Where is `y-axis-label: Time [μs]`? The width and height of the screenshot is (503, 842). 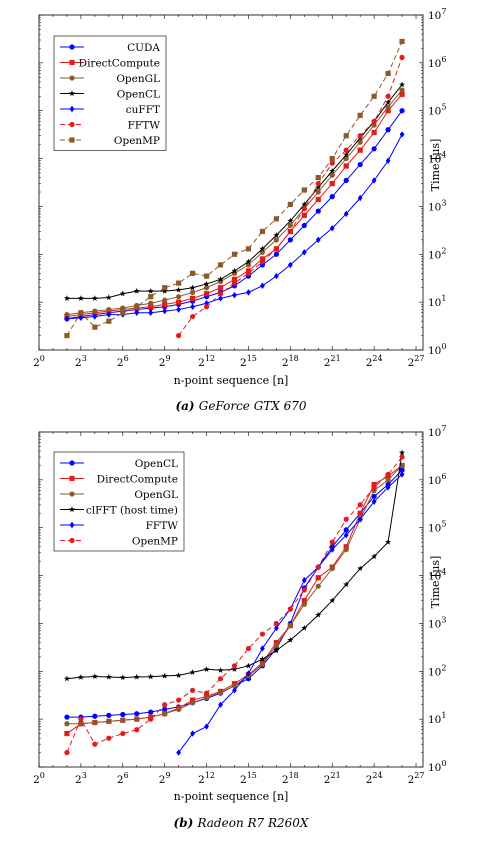
y-axis-label: Time [μs] is located at coordinates (435, 165).